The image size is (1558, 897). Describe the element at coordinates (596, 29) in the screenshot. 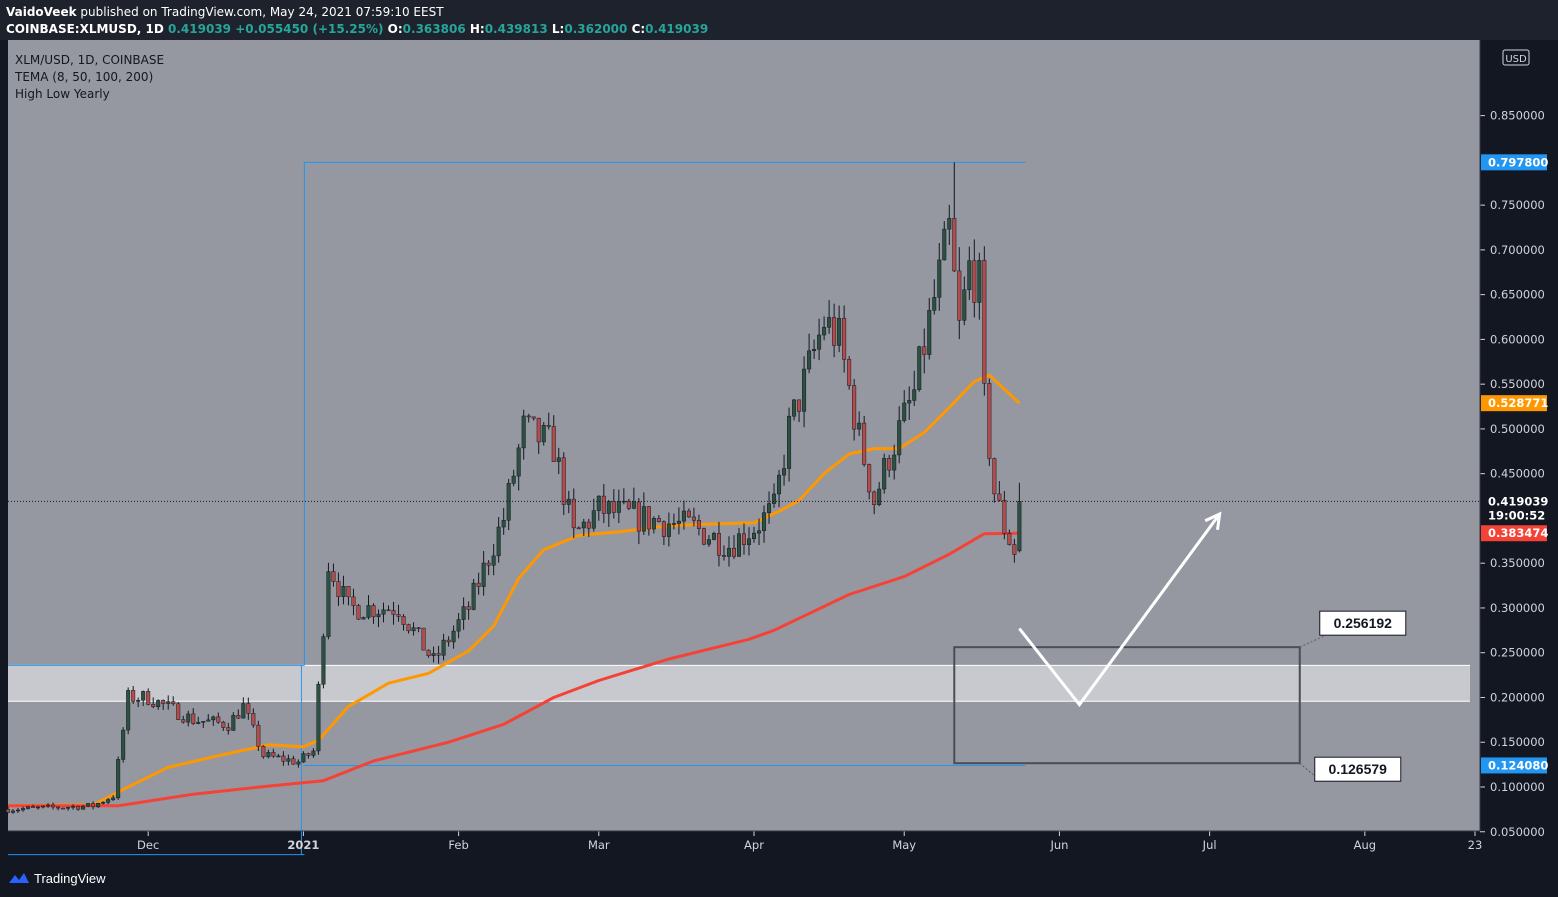

I see `low-value: 0.362000` at that location.